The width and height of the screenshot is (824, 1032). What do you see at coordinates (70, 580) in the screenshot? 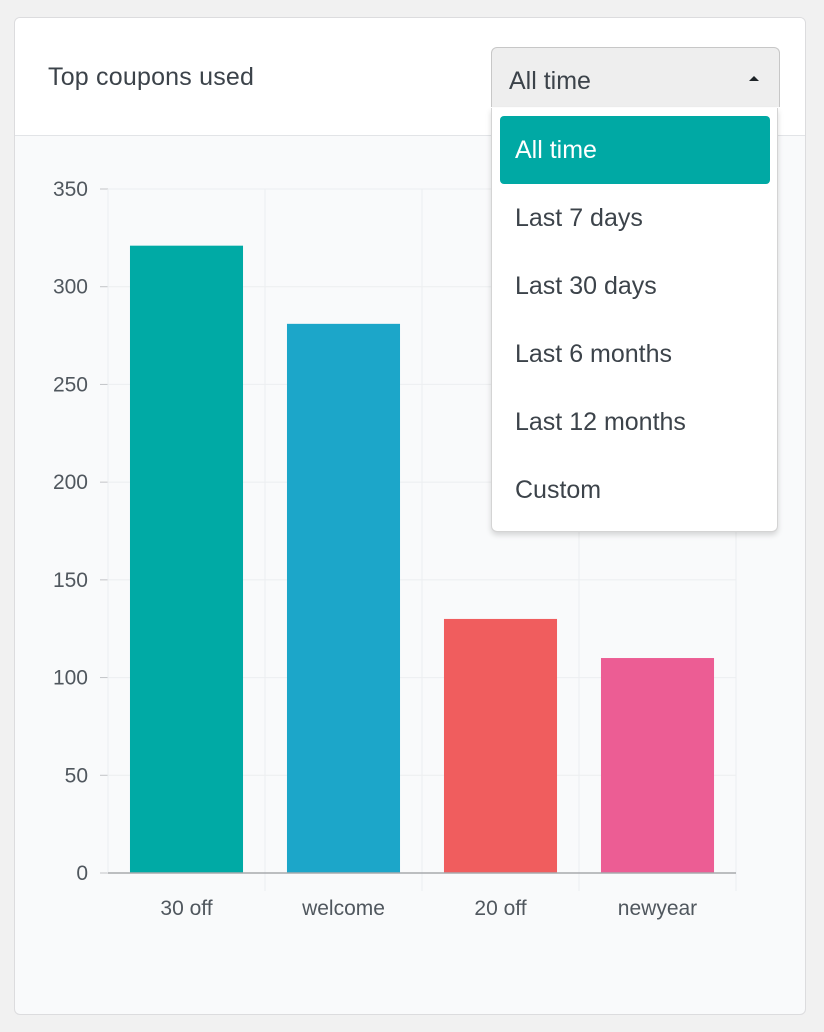
I see `y-tick-label: 150` at bounding box center [70, 580].